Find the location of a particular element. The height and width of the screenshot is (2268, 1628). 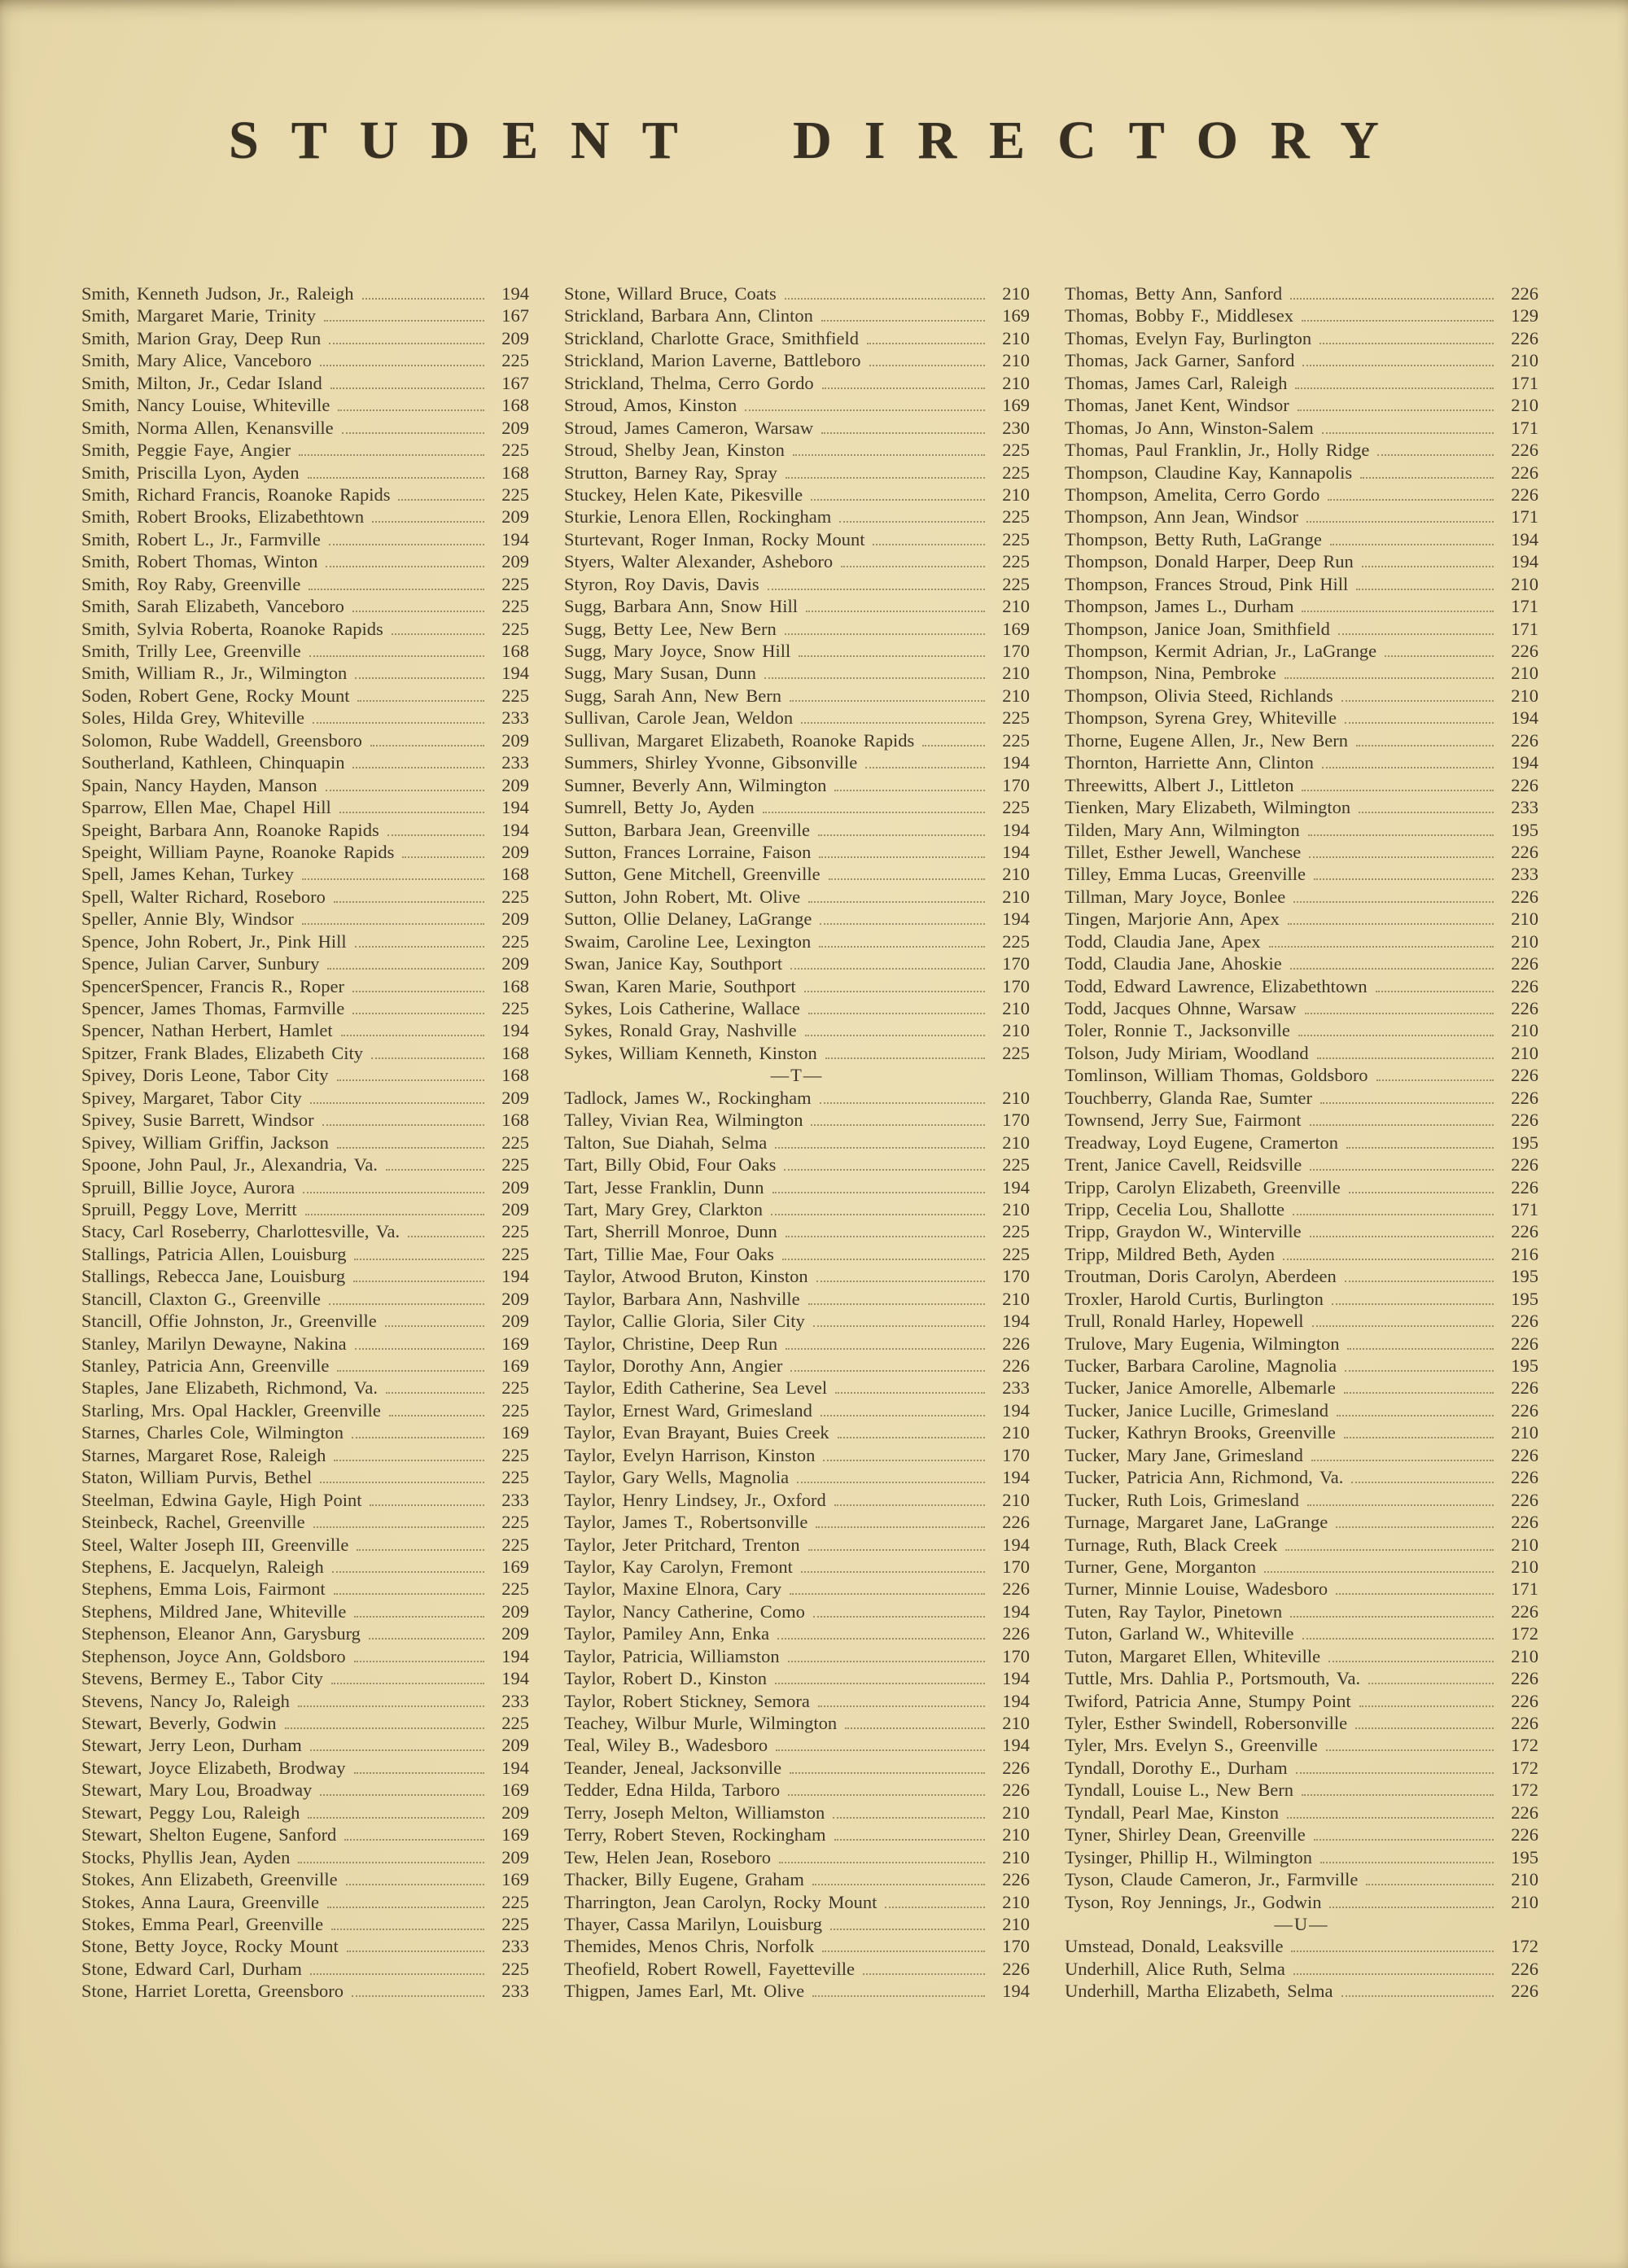

entry-name: Speller, Annie Bly, Windsor is located at coordinates (187, 919).